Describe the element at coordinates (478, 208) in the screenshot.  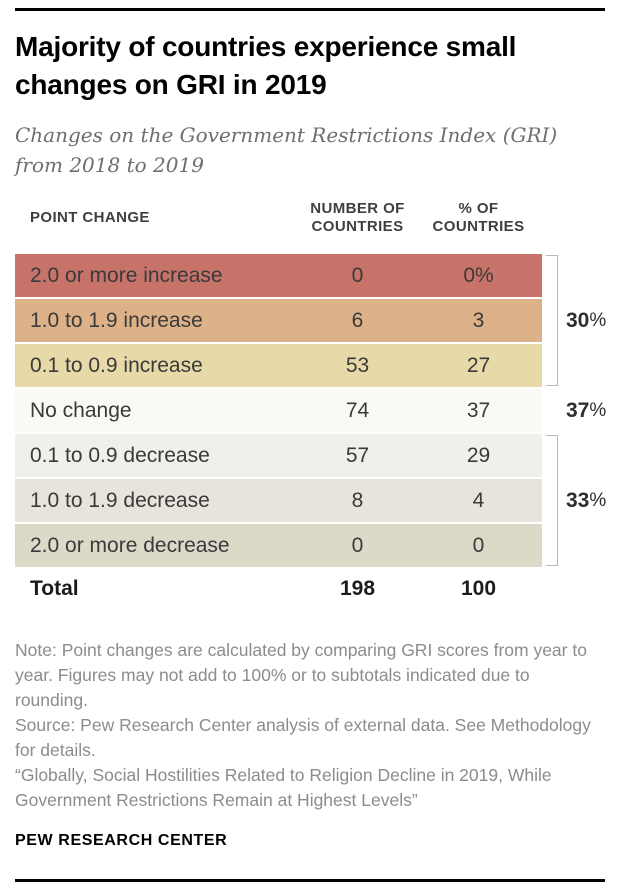
I see `column-header-line: % OF` at that location.